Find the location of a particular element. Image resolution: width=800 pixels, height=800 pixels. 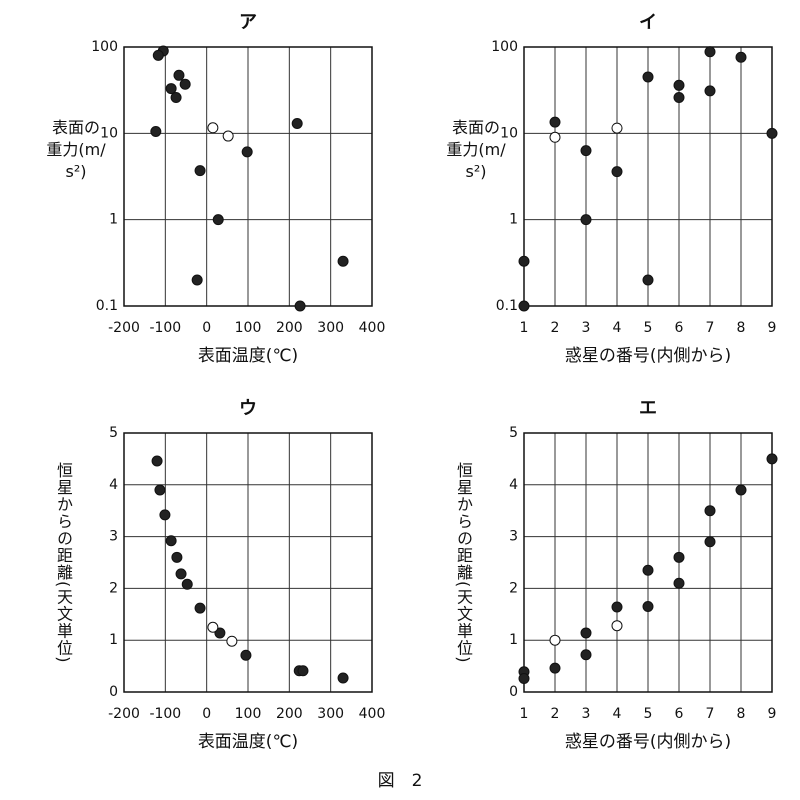

x-tick-label: 200 is located at coordinates (289, 328).